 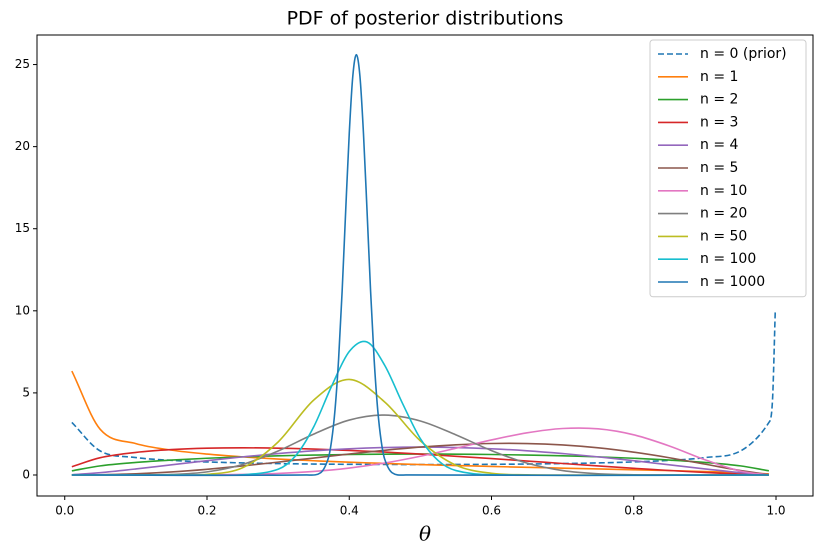 What do you see at coordinates (719, 168) in the screenshot?
I see `legend-label: n = 5` at bounding box center [719, 168].